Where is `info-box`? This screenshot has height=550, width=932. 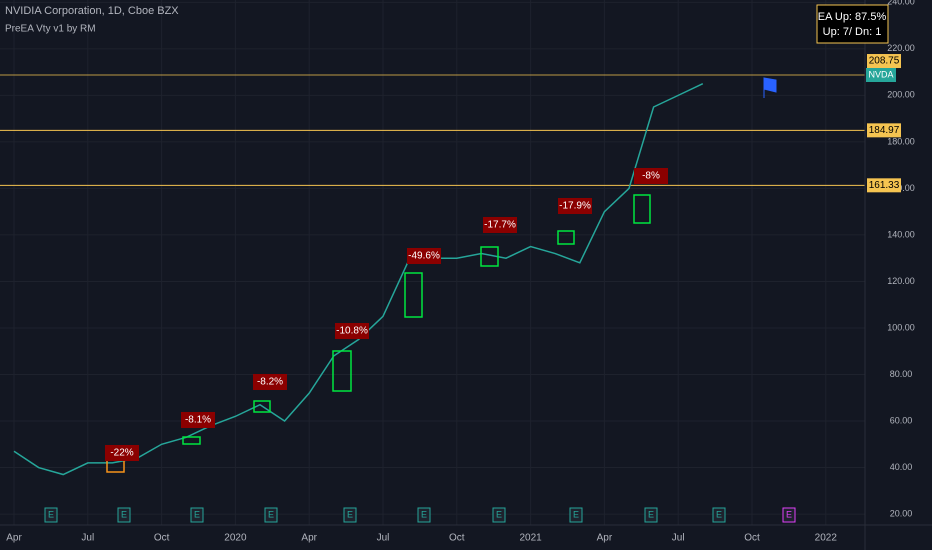
info-box is located at coordinates (852, 24).